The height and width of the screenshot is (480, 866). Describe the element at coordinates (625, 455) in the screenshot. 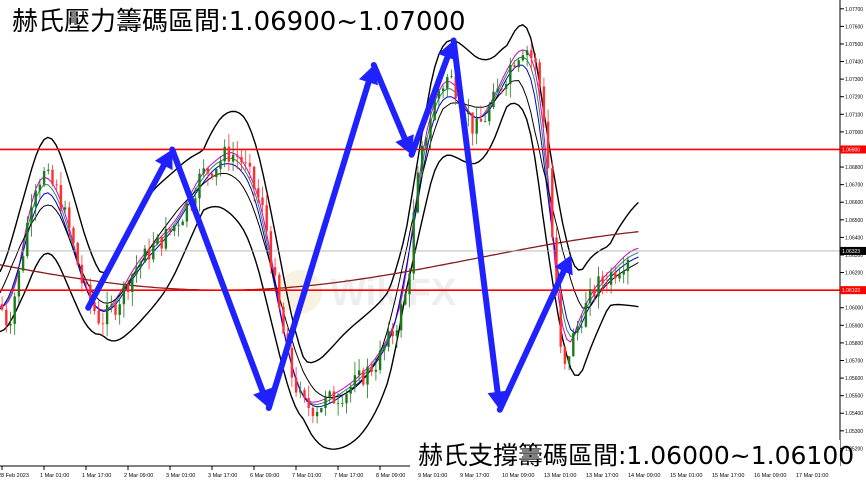

I see `support-title-bg` at that location.